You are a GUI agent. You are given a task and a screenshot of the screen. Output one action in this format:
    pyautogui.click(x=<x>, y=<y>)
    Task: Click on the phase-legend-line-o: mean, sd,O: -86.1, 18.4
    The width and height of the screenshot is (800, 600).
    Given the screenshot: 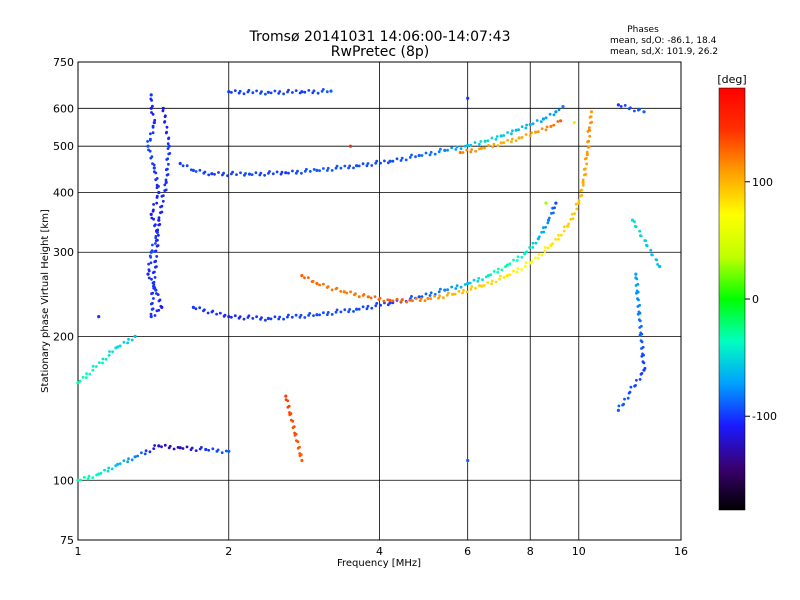 What is the action you would take?
    pyautogui.click(x=663, y=41)
    